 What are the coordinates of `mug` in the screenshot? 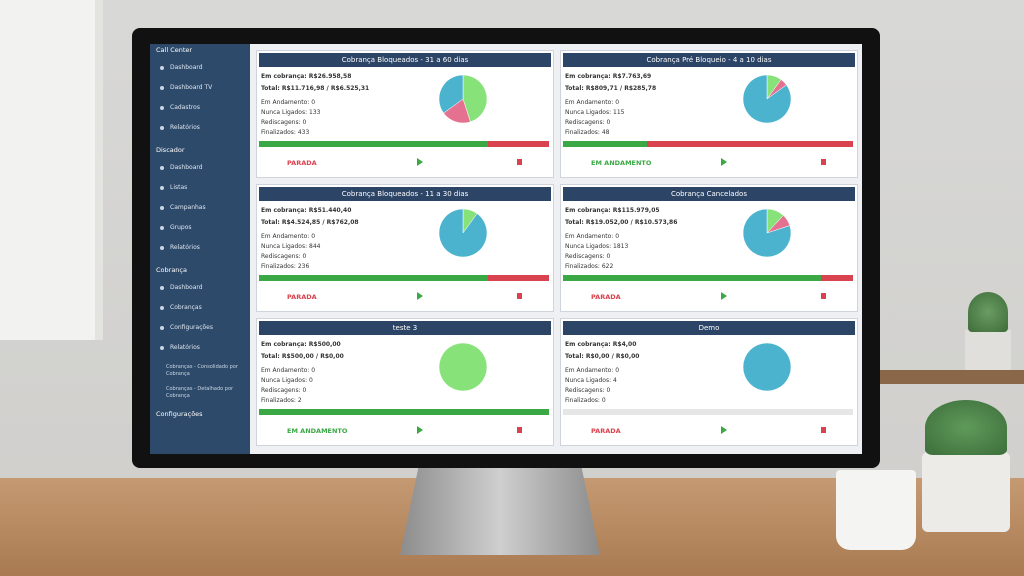 It's located at (876, 510).